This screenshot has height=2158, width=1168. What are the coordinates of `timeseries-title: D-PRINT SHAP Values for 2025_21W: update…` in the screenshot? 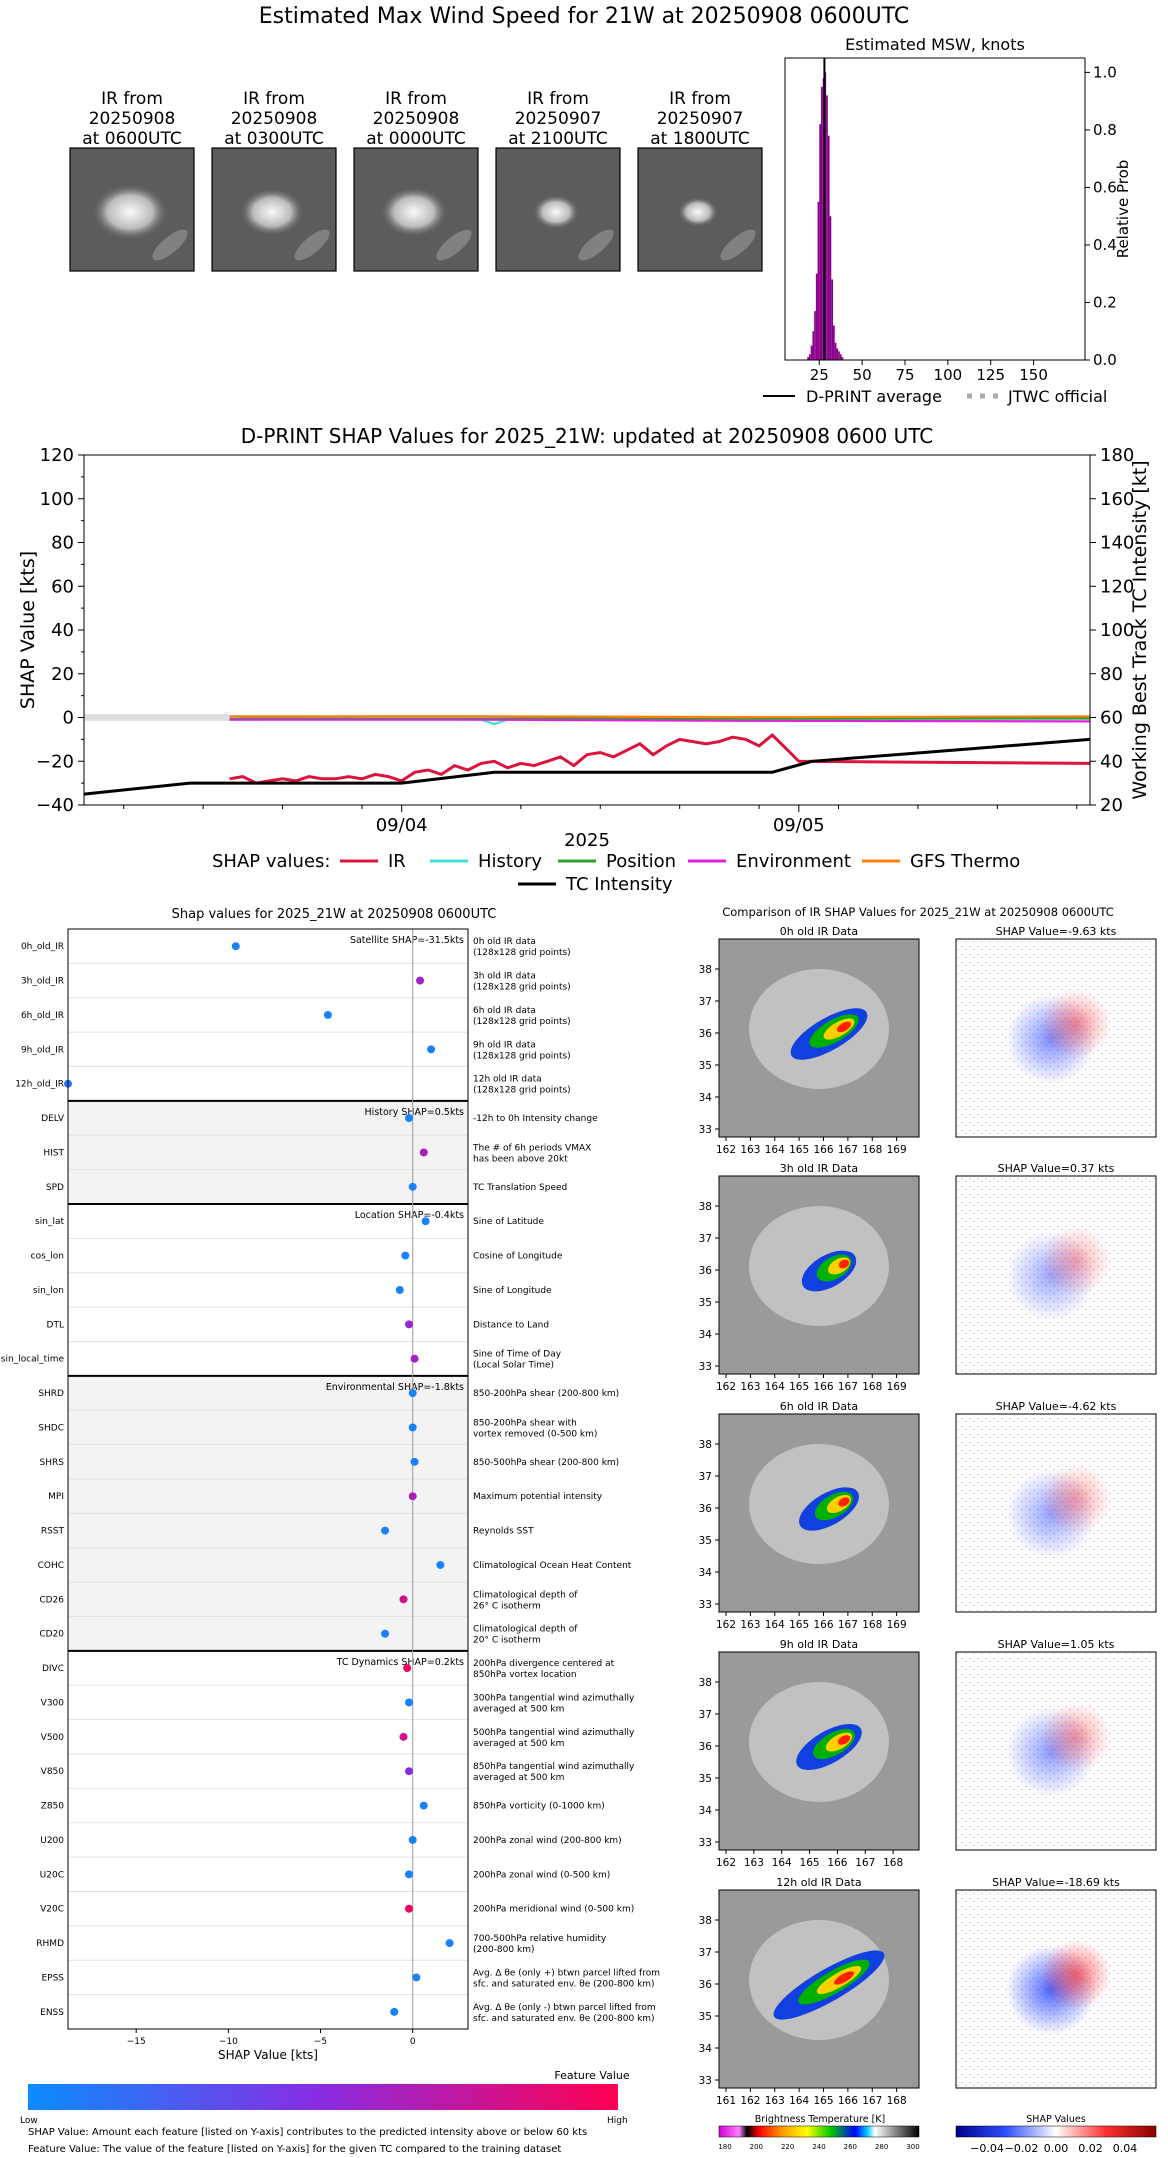 It's located at (587, 436).